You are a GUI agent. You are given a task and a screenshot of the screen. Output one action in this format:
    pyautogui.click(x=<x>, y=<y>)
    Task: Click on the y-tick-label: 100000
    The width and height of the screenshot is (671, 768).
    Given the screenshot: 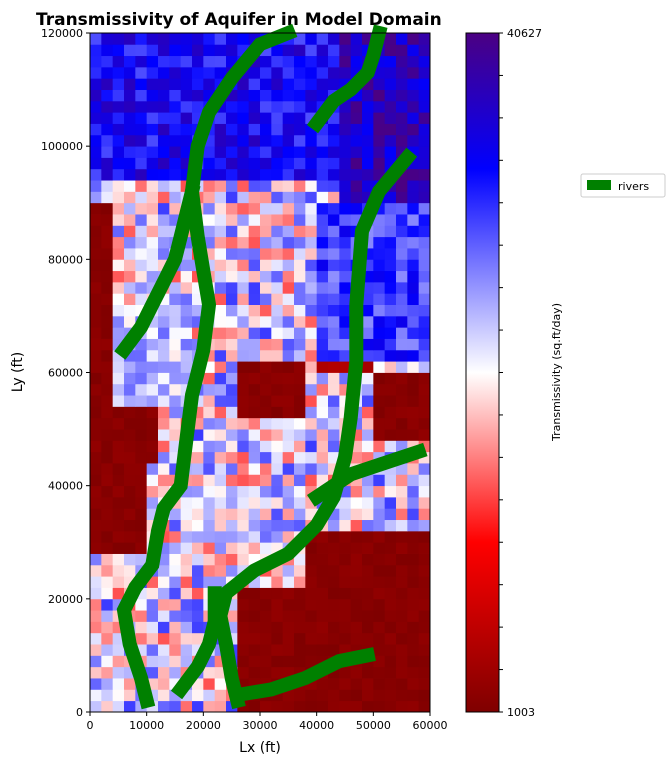 What is the action you would take?
    pyautogui.click(x=62, y=146)
    